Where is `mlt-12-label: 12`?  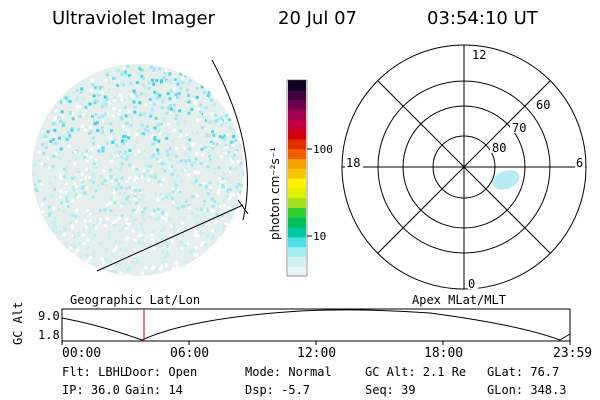
mlt-12-label: 12 is located at coordinates (479, 55).